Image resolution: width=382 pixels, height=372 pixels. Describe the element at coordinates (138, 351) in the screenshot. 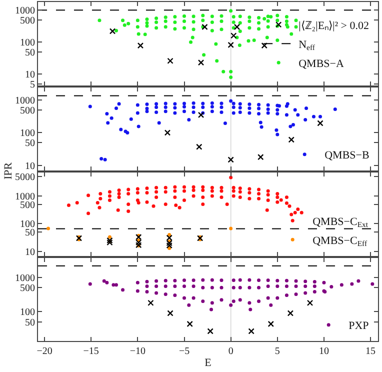

I see `x-tick-label: −10` at that location.